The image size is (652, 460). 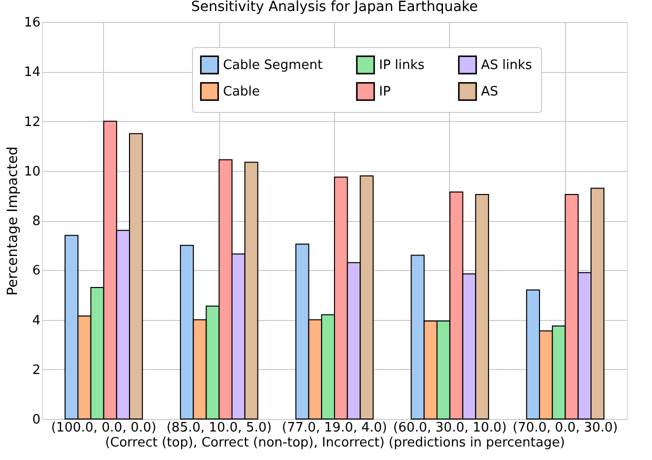 I want to click on legend-label: IP links, so click(x=402, y=65).